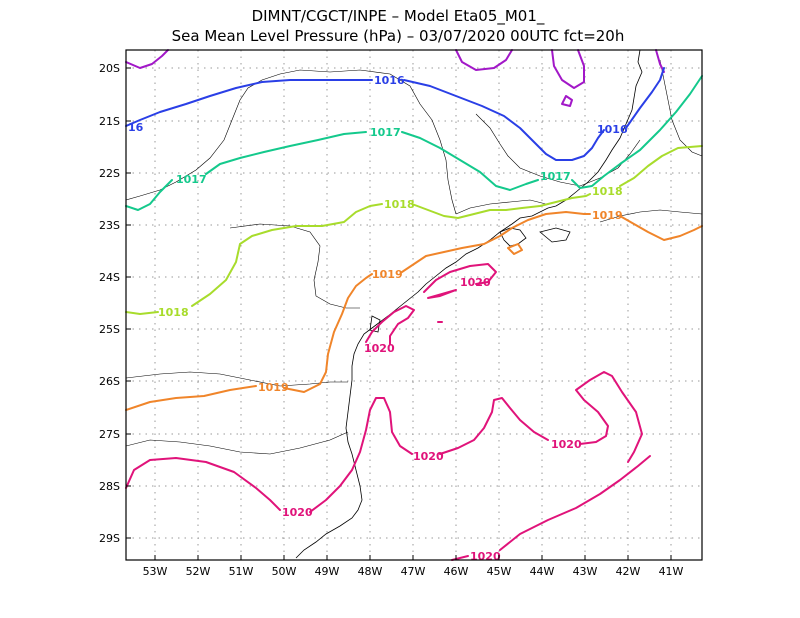  What do you see at coordinates (390, 325) in the screenshot?
I see `isobar-1020-cell-coast` at bounding box center [390, 325].